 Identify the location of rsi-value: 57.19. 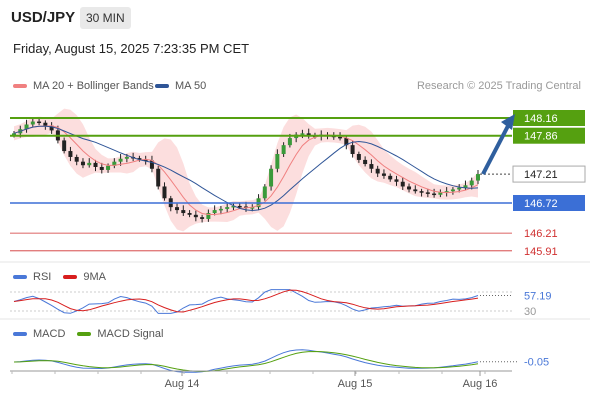
(538, 296).